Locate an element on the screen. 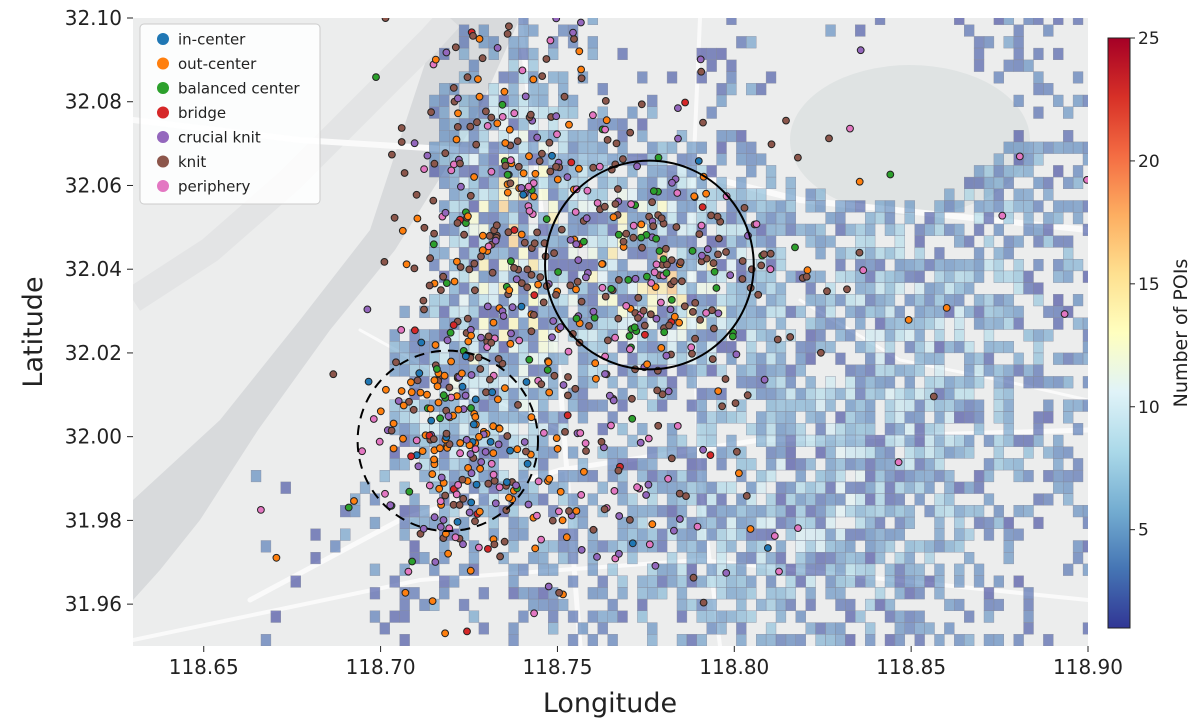 This screenshot has height=724, width=1197. y-tick-label: 32.02 is located at coordinates (93, 353).